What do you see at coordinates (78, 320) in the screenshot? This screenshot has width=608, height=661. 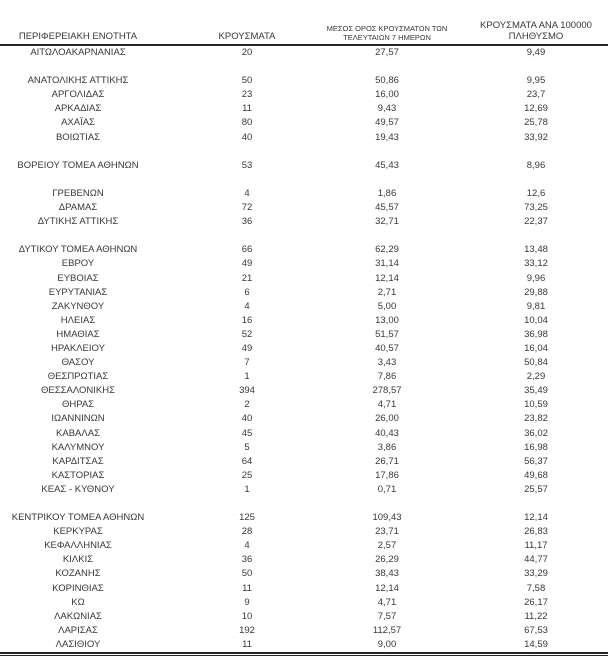 I see `region-cell: ΗΛΕΙΑΣ` at bounding box center [78, 320].